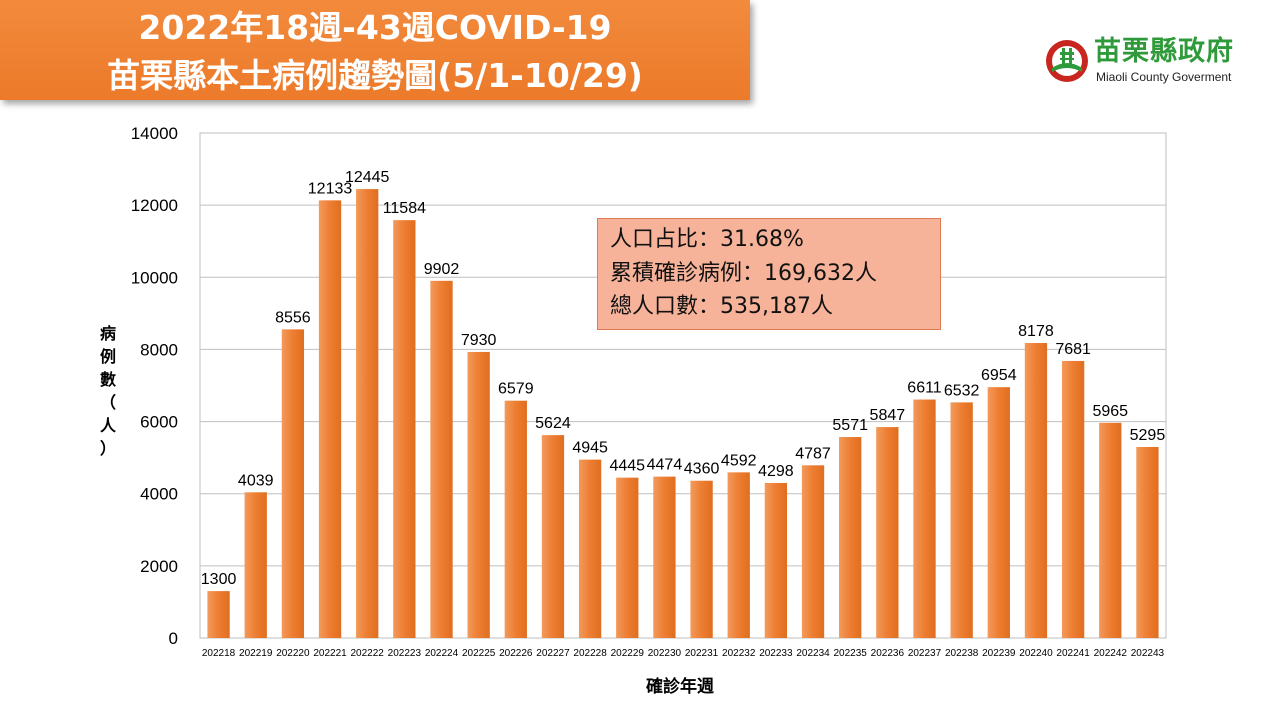 Image resolution: width=1280 pixels, height=720 pixels. I want to click on data-label: 9902, so click(442, 269).